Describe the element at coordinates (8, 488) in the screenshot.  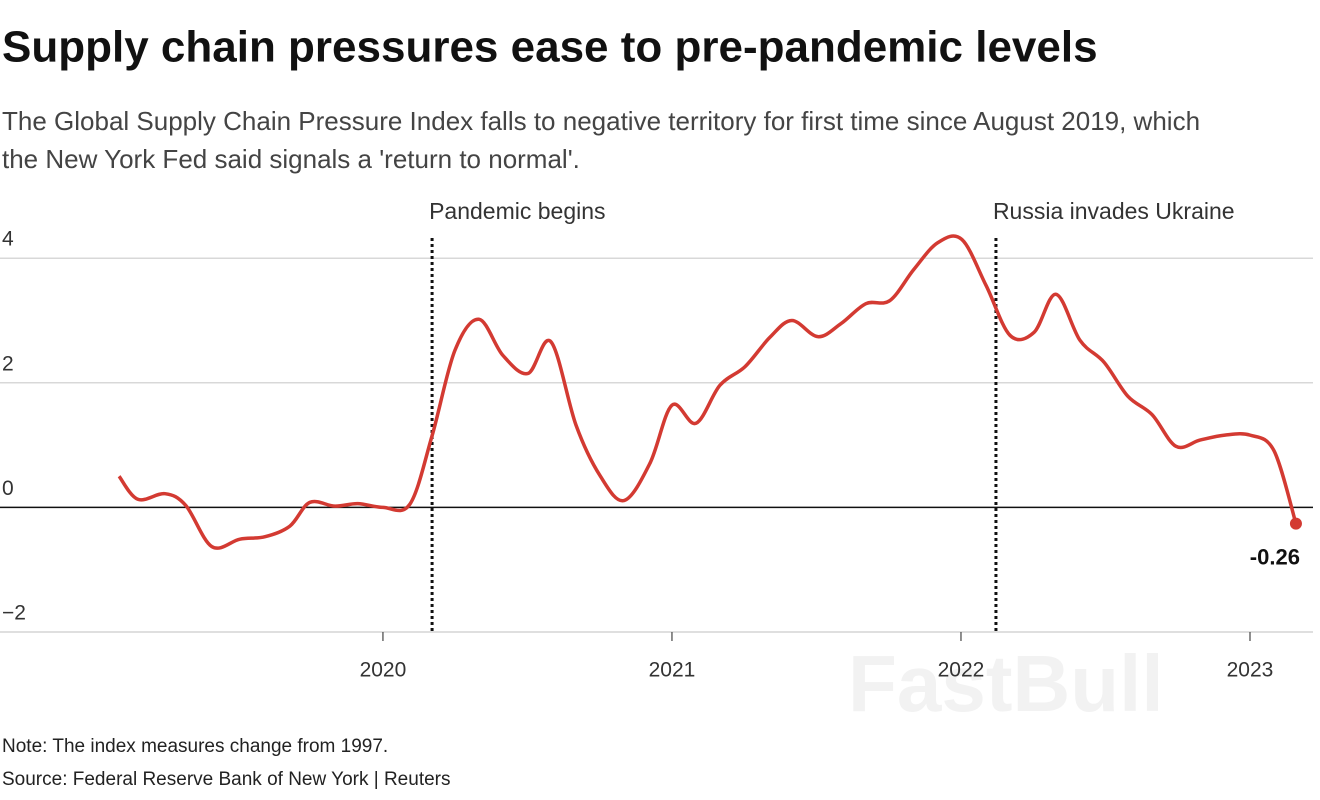
I see `y-tick-label: 0` at that location.